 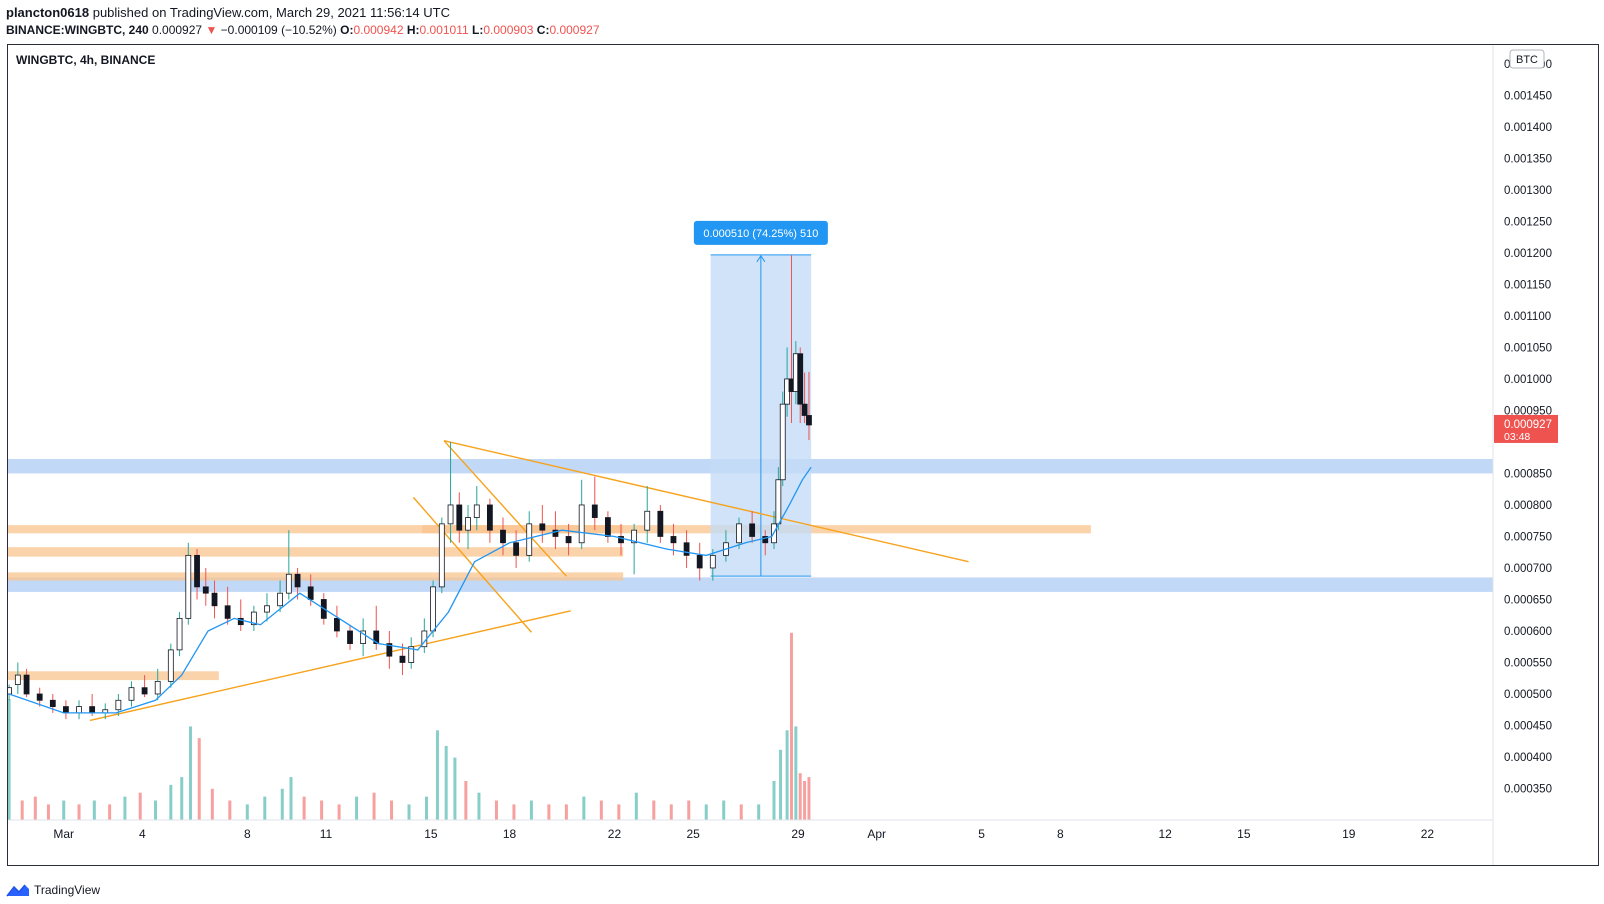 What do you see at coordinates (1527, 59) in the screenshot?
I see `currency-badge: BTC` at bounding box center [1527, 59].